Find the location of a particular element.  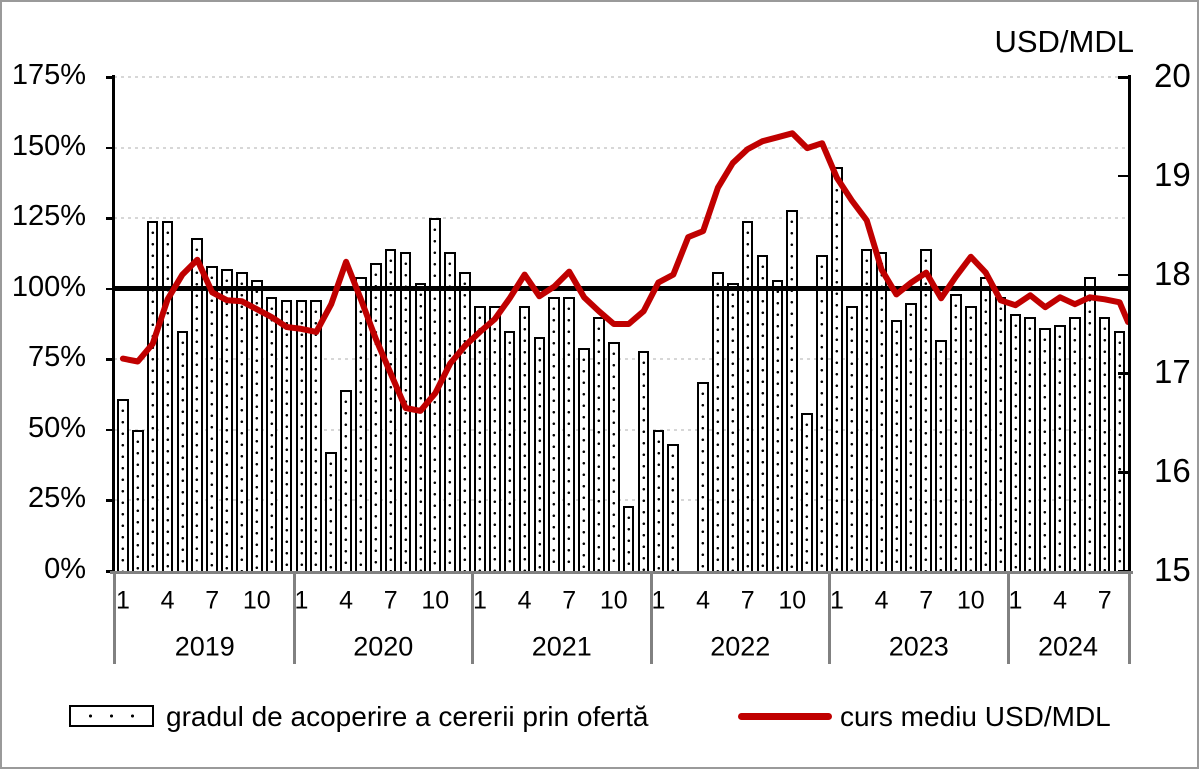

left-axis-label: 50% is located at coordinates (56, 428).